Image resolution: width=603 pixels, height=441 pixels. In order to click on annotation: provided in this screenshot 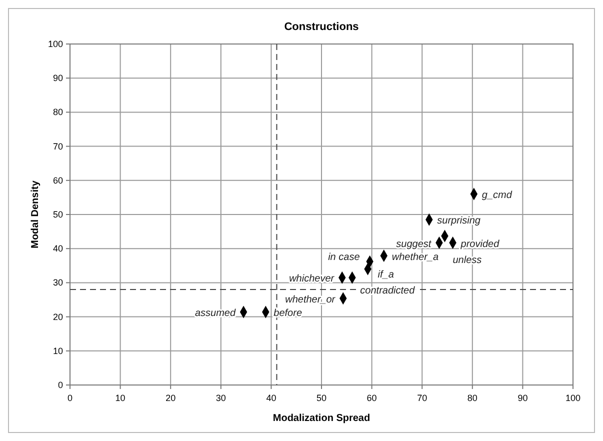, I will do `click(480, 244)`.